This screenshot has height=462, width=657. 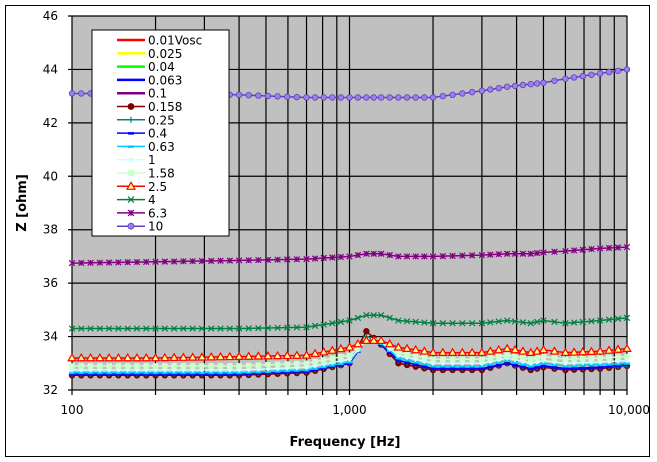 What do you see at coordinates (161, 67) in the screenshot?
I see `legend-label: 0.04` at bounding box center [161, 67].